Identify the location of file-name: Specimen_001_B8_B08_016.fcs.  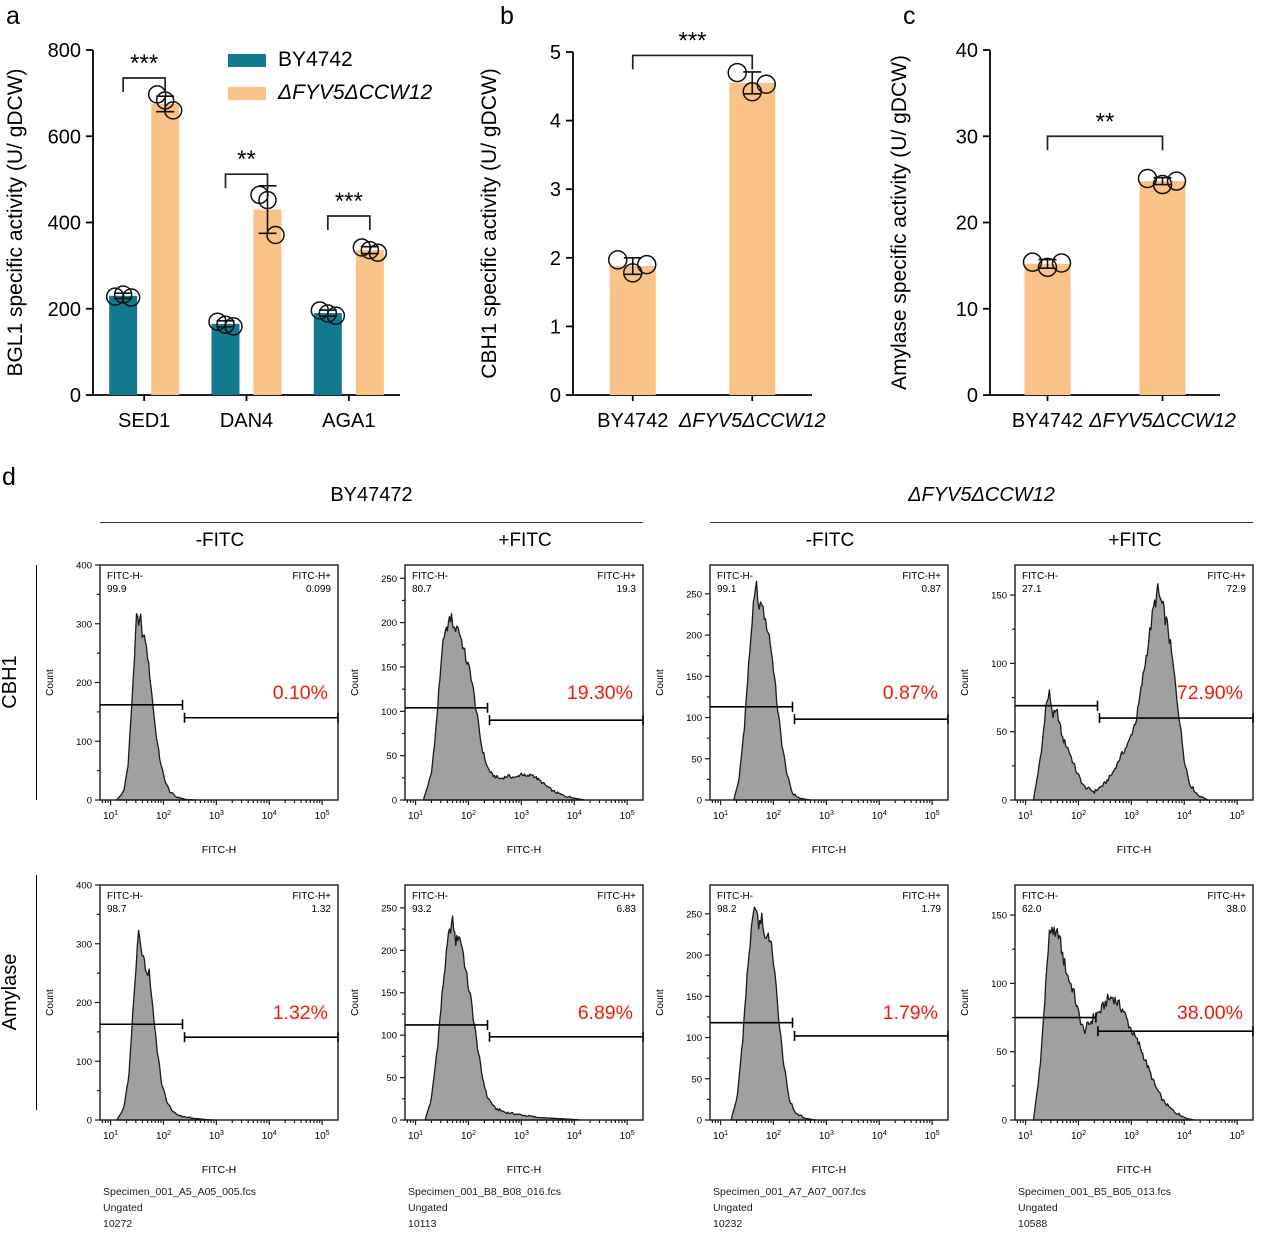
(484, 1192).